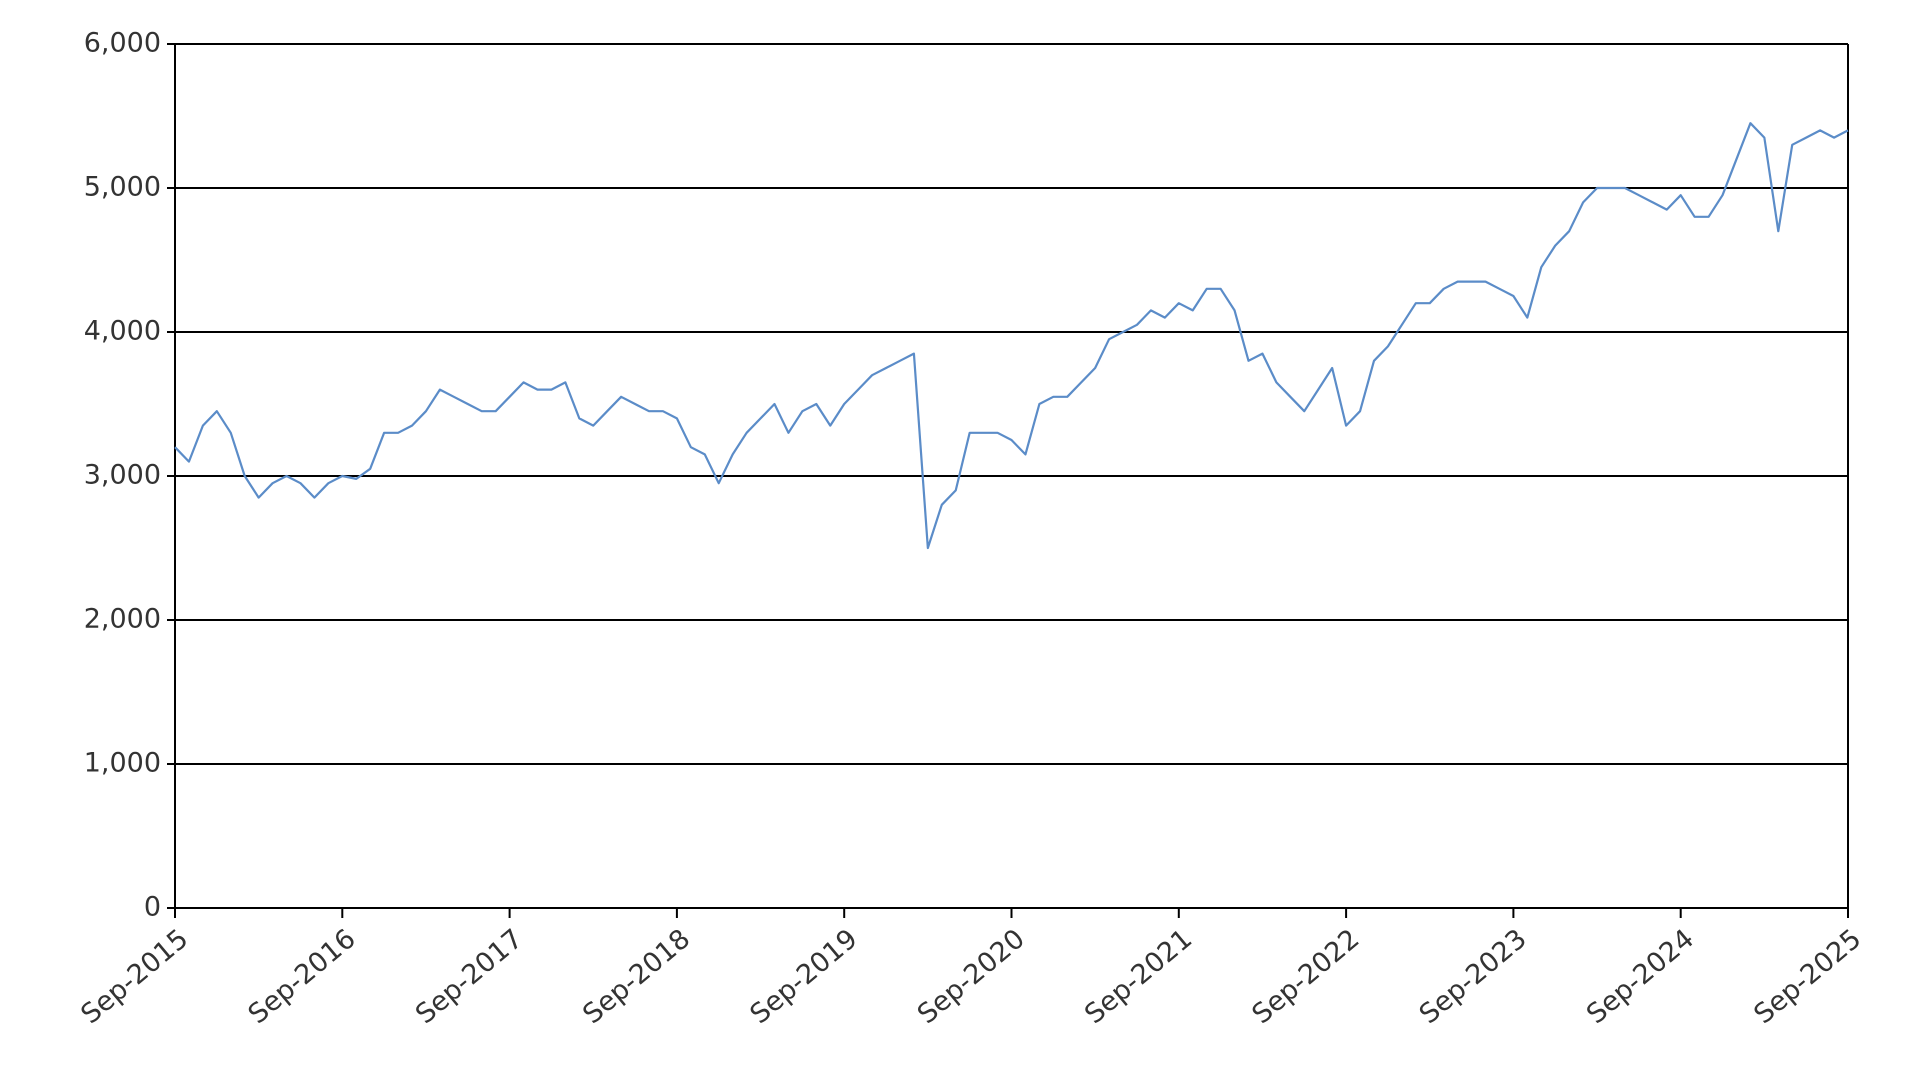 This screenshot has height=1077, width=1917. What do you see at coordinates (302, 976) in the screenshot?
I see `x-tick-label: Sep-2016` at bounding box center [302, 976].